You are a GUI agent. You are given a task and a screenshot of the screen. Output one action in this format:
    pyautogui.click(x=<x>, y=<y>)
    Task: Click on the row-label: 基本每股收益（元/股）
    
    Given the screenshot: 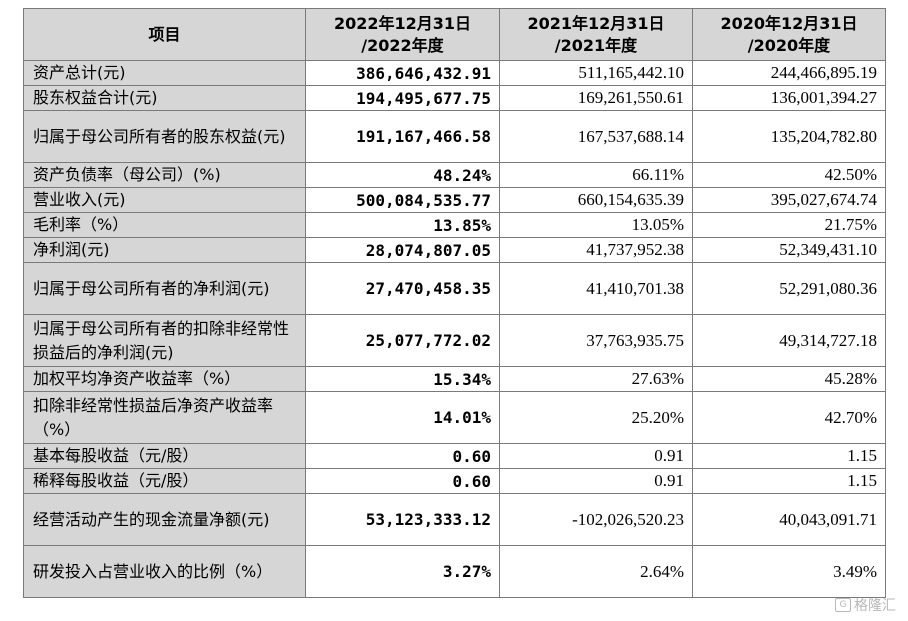 What is the action you would take?
    pyautogui.click(x=164, y=456)
    